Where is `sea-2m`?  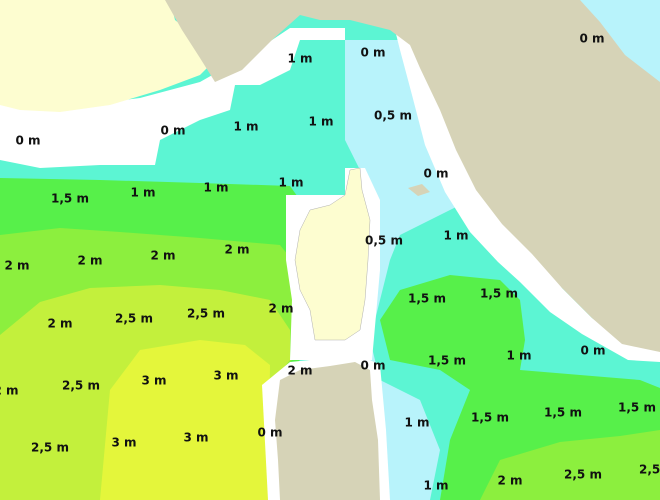
sea-2m is located at coordinates (570, 465).